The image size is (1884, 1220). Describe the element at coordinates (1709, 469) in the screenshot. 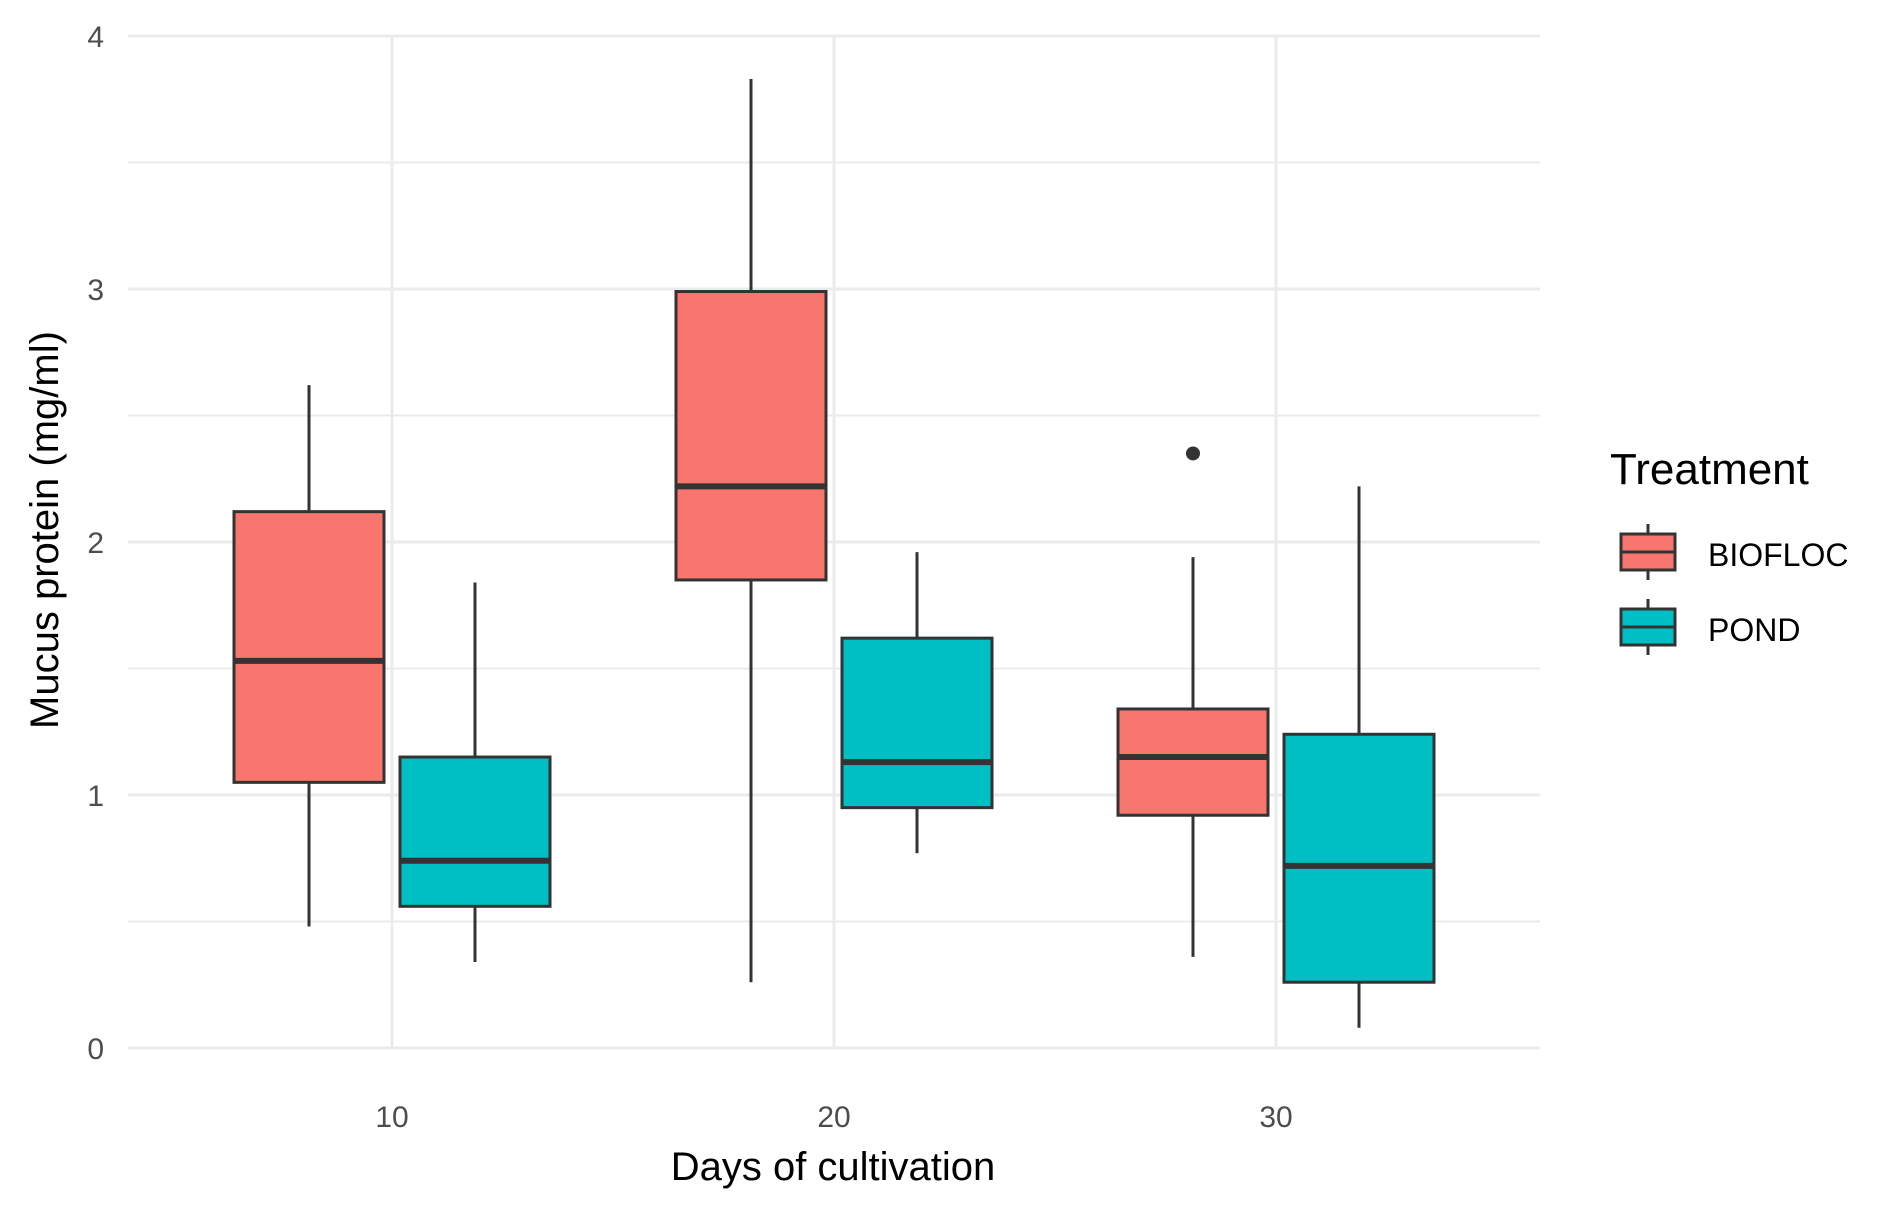

I see `legend-title: Treatment` at that location.